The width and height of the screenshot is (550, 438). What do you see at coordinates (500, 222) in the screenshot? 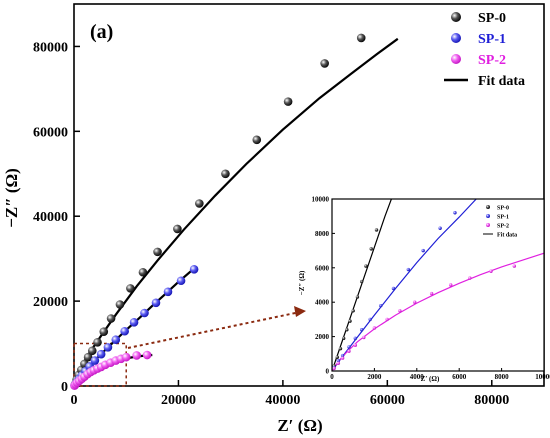
I see `inset-legend: SP-0 SP-1 SP-2 Fit data` at bounding box center [500, 222].